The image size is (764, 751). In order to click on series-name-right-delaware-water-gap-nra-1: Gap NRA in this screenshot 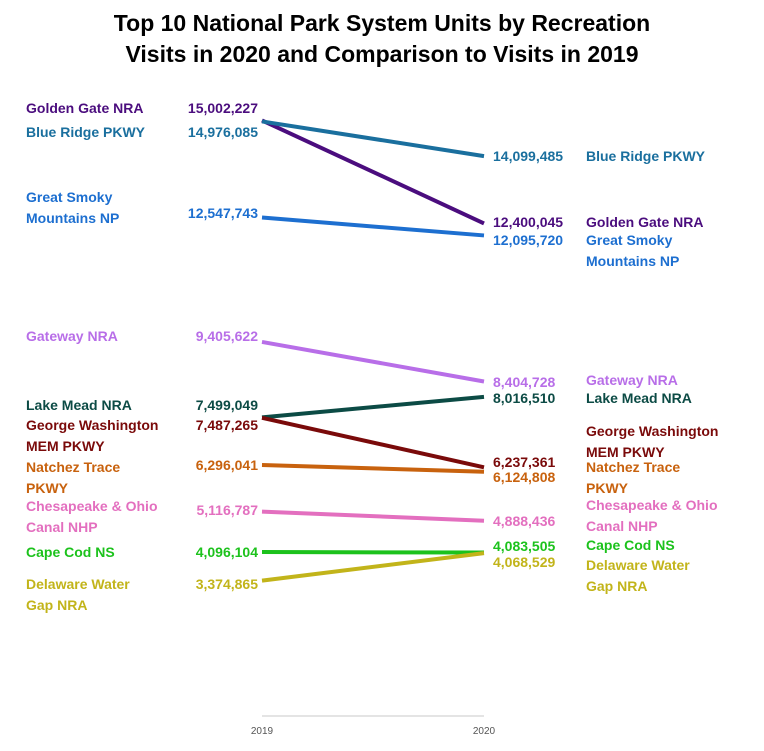, I will do `click(616, 586)`.